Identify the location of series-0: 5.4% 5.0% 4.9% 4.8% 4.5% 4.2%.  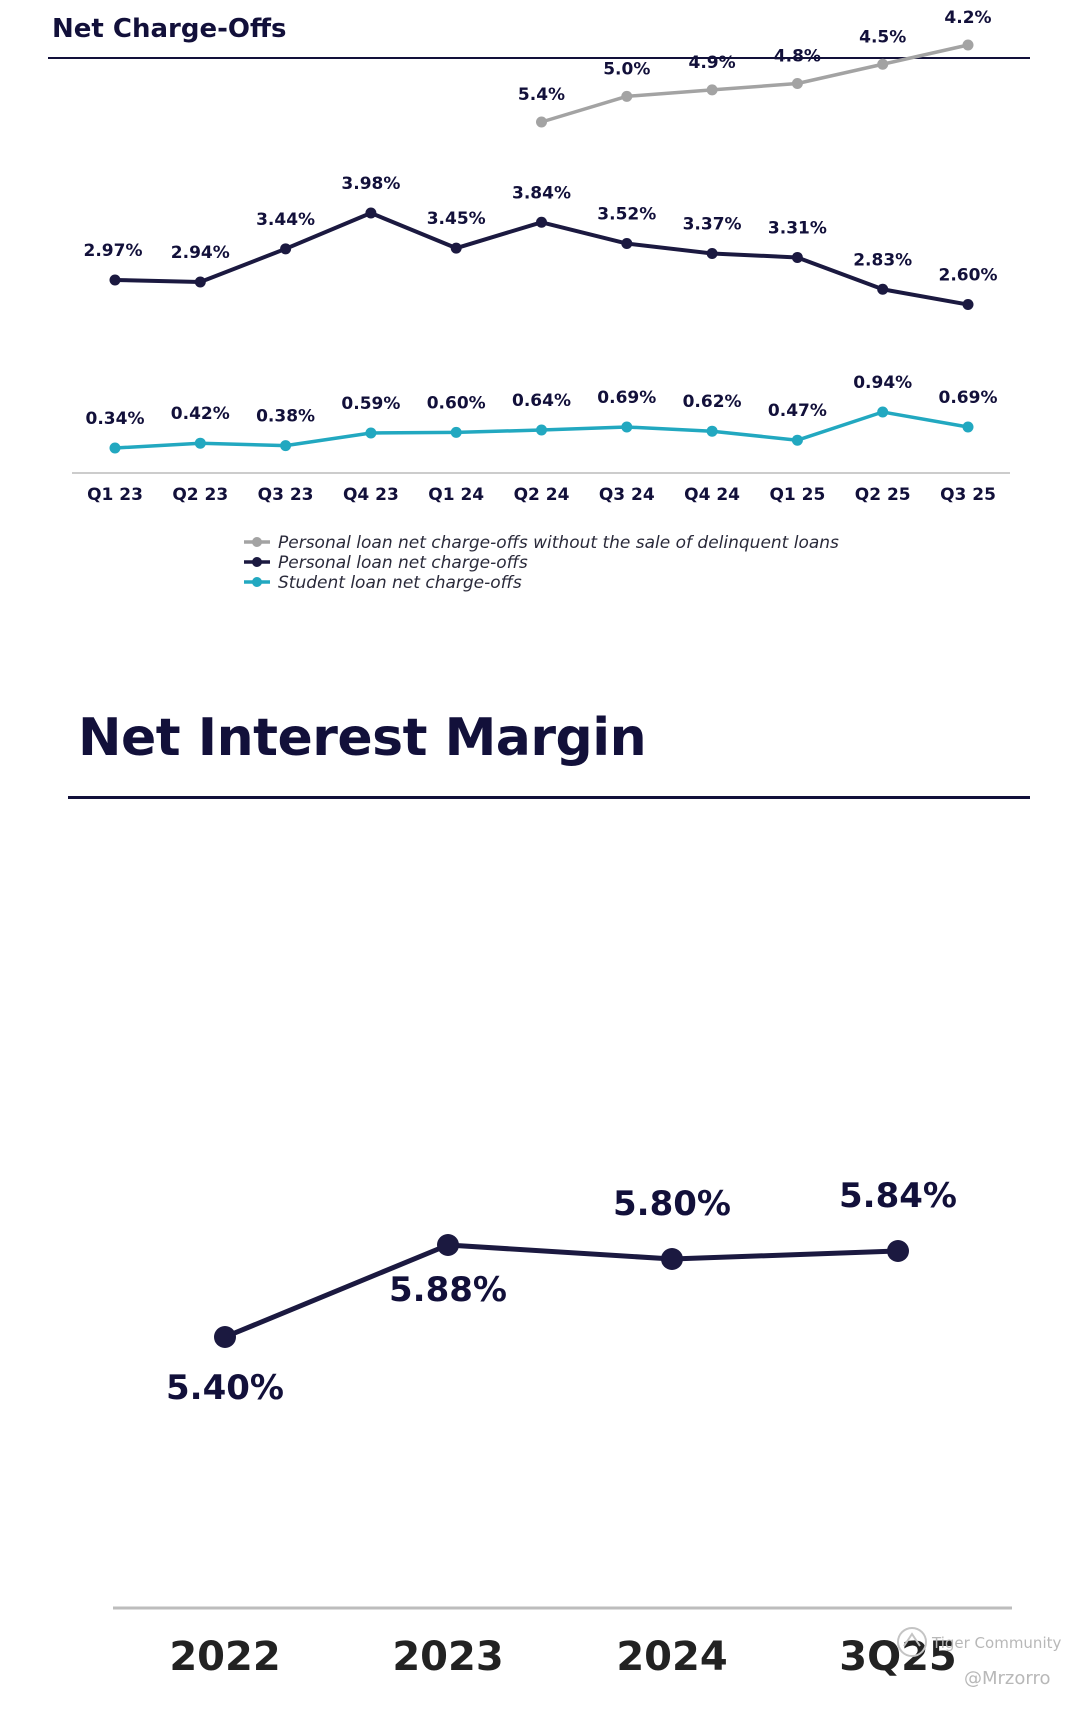
(755, 68).